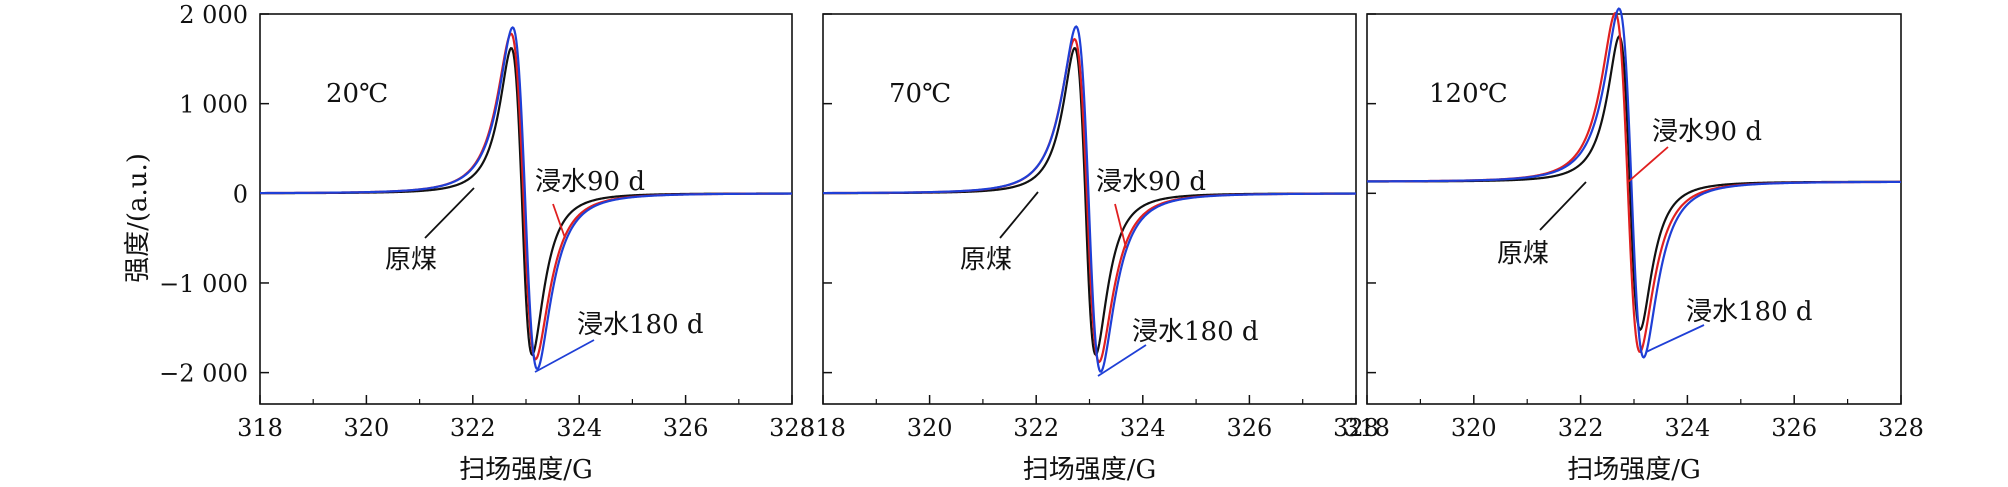 This screenshot has width=2008, height=487. What do you see at coordinates (138, 218) in the screenshot?
I see `y-axis-label: 强度/(a.u.)` at bounding box center [138, 218].